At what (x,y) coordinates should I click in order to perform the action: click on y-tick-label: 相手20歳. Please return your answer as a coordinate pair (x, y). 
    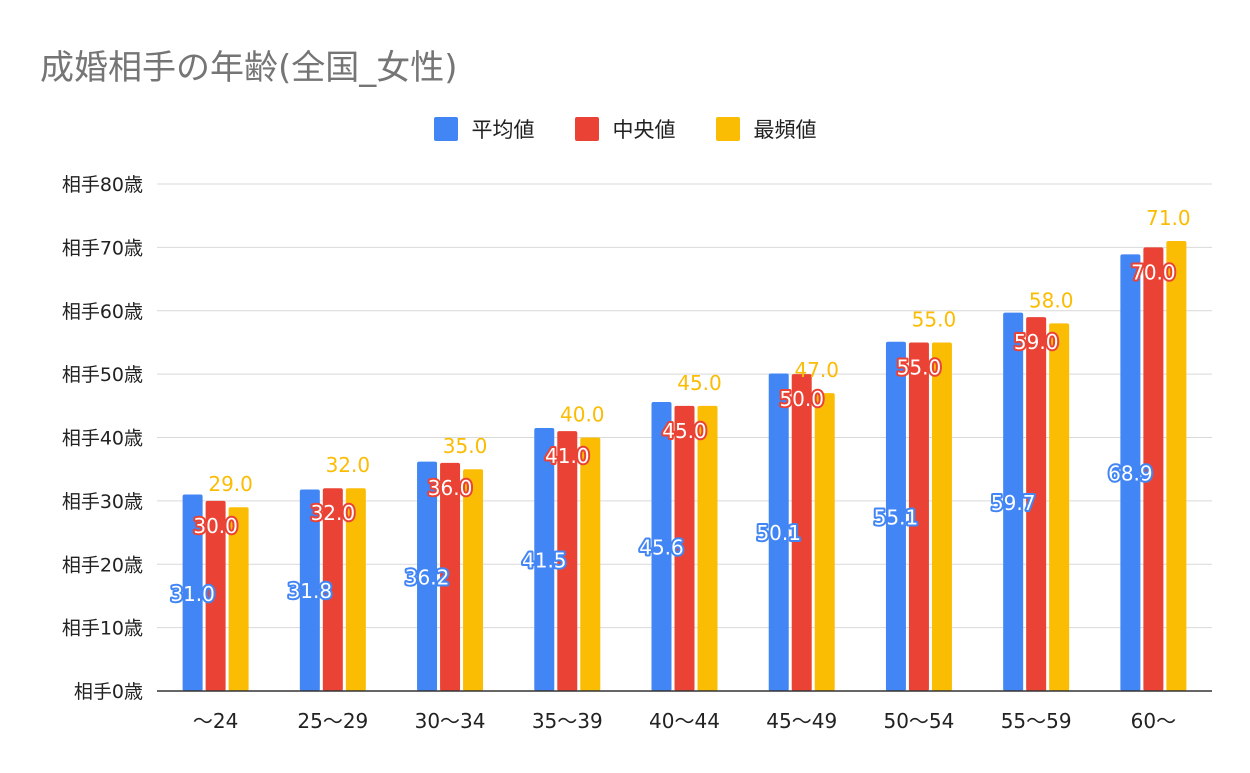
    Looking at the image, I should click on (102, 565).